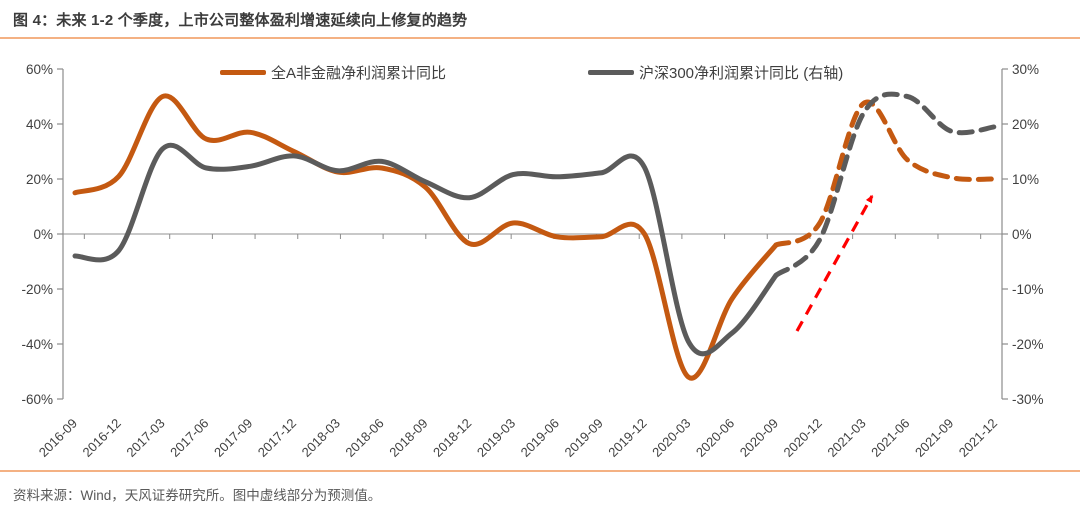 This screenshot has height=516, width=1080. Describe the element at coordinates (1025, 124) in the screenshot. I see `right-axis-tick-label: 20%` at that location.